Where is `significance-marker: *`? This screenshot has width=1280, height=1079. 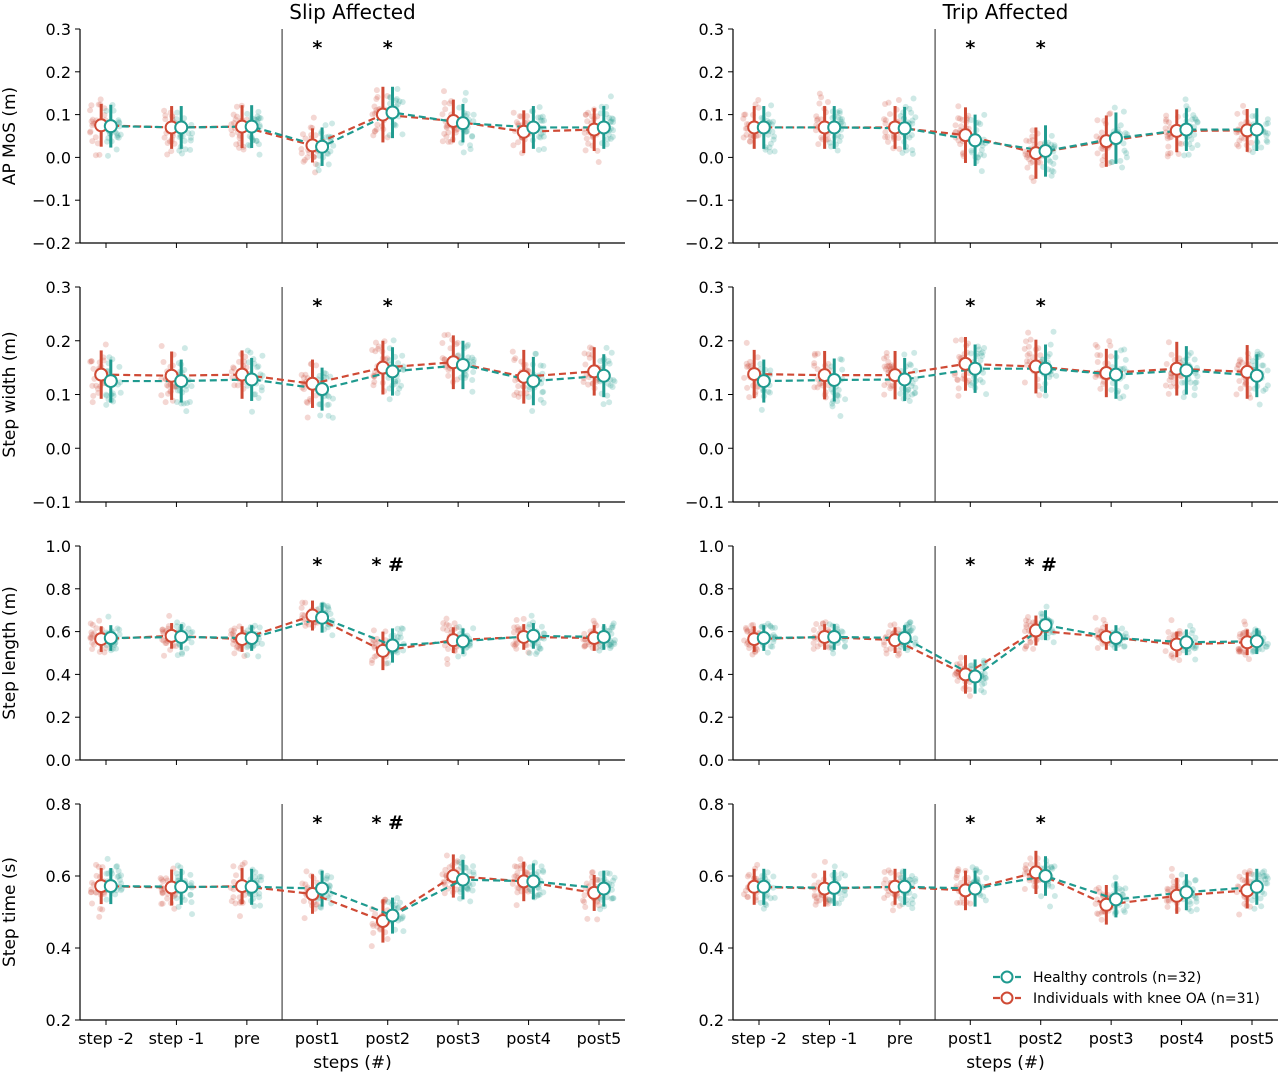 significance-marker: * is located at coordinates (317, 565).